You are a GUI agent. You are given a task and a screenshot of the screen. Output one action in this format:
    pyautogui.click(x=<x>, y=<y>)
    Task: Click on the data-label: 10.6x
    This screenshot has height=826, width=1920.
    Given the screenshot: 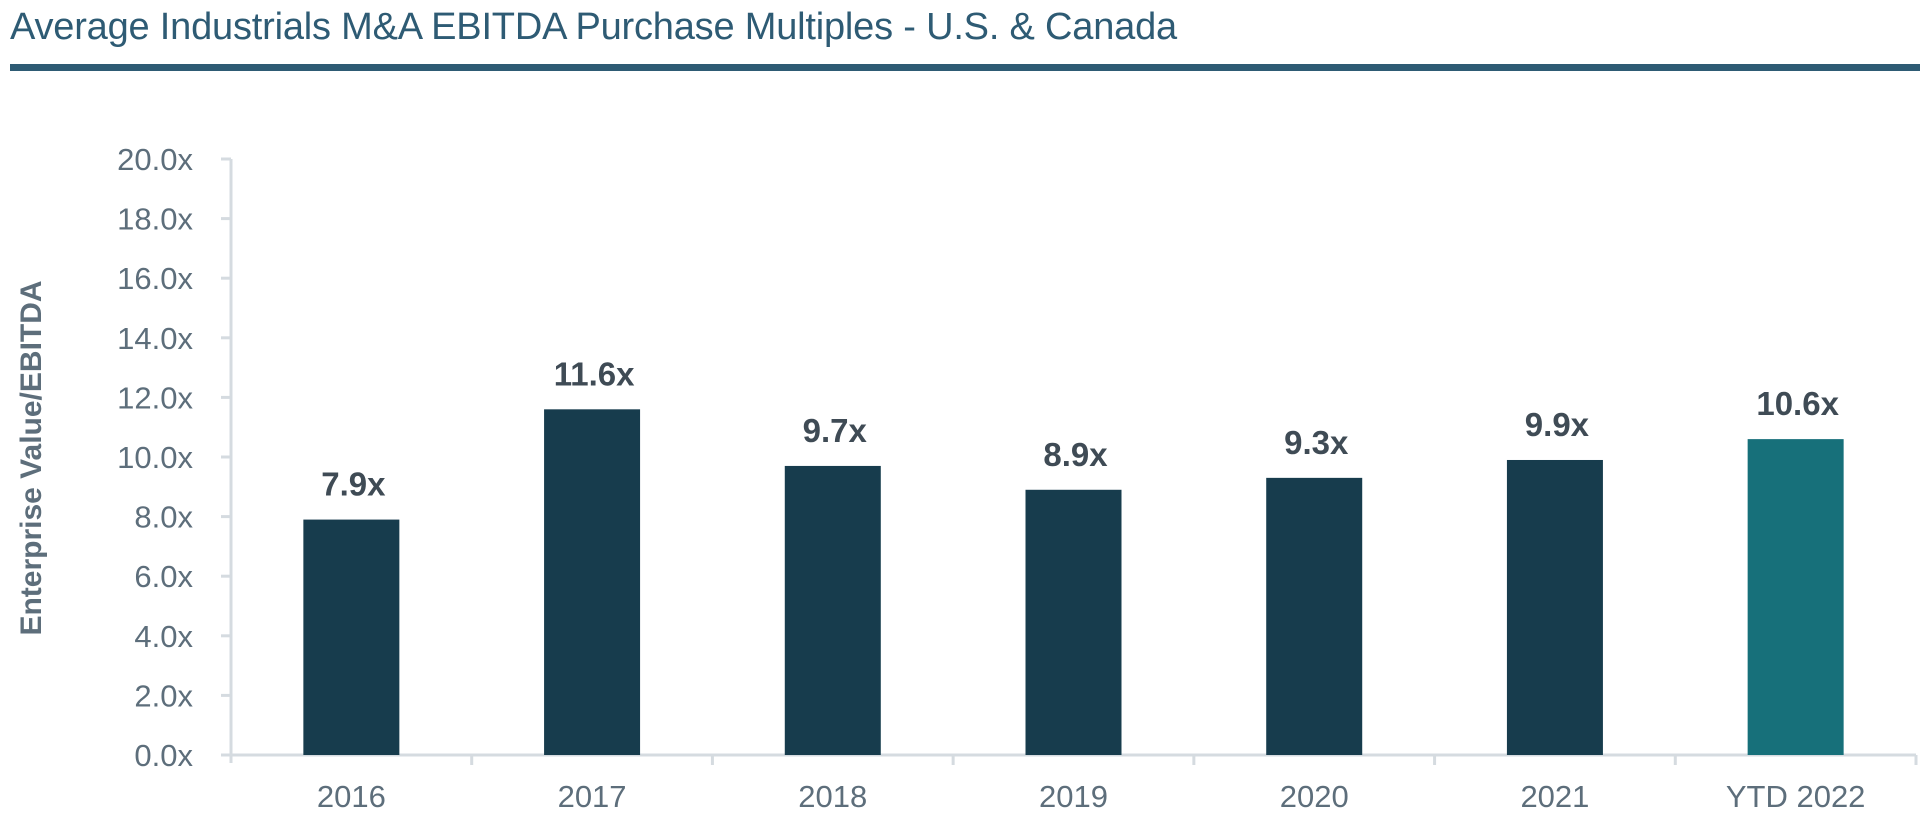 What is the action you would take?
    pyautogui.click(x=1797, y=403)
    